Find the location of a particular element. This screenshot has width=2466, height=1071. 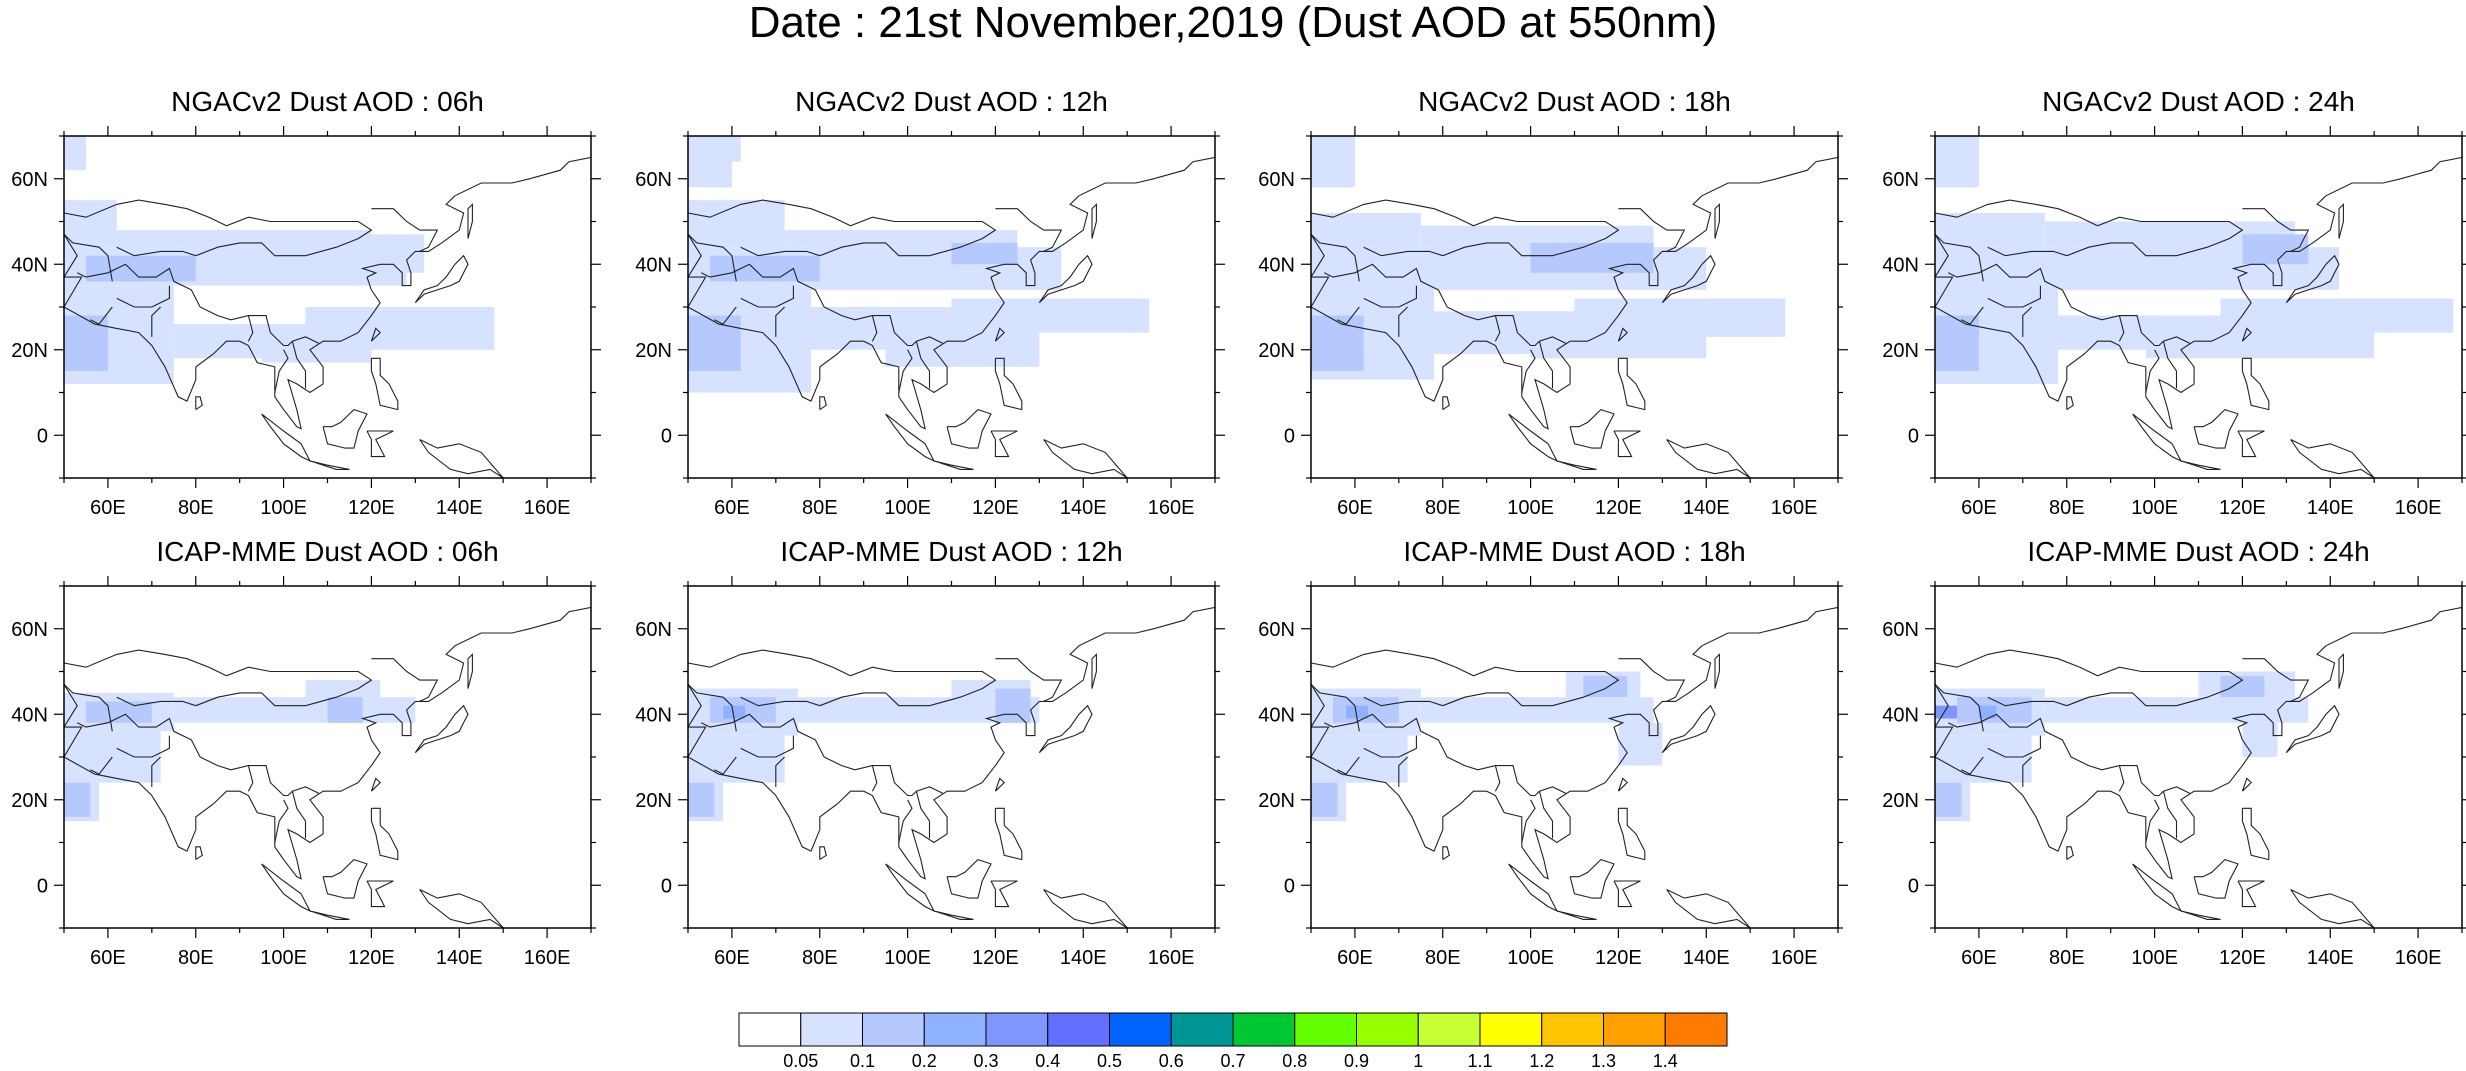

colorbar-label: 1.2 is located at coordinates (1541, 1061).